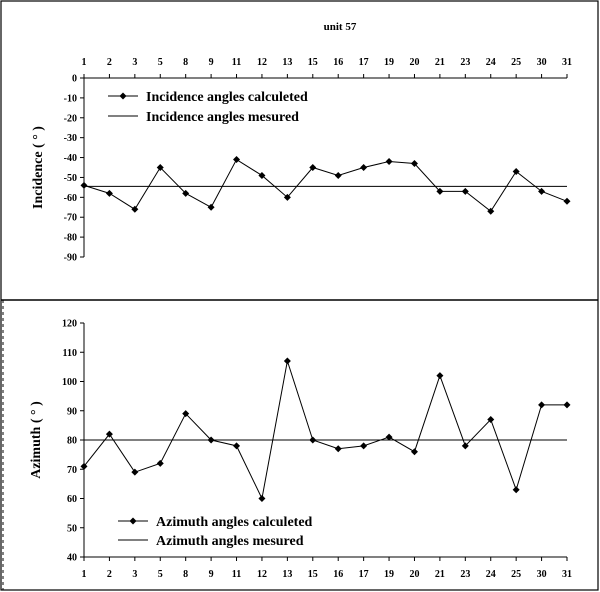  I want to click on legend-label: Azimuth angles calculeted, so click(234, 522).